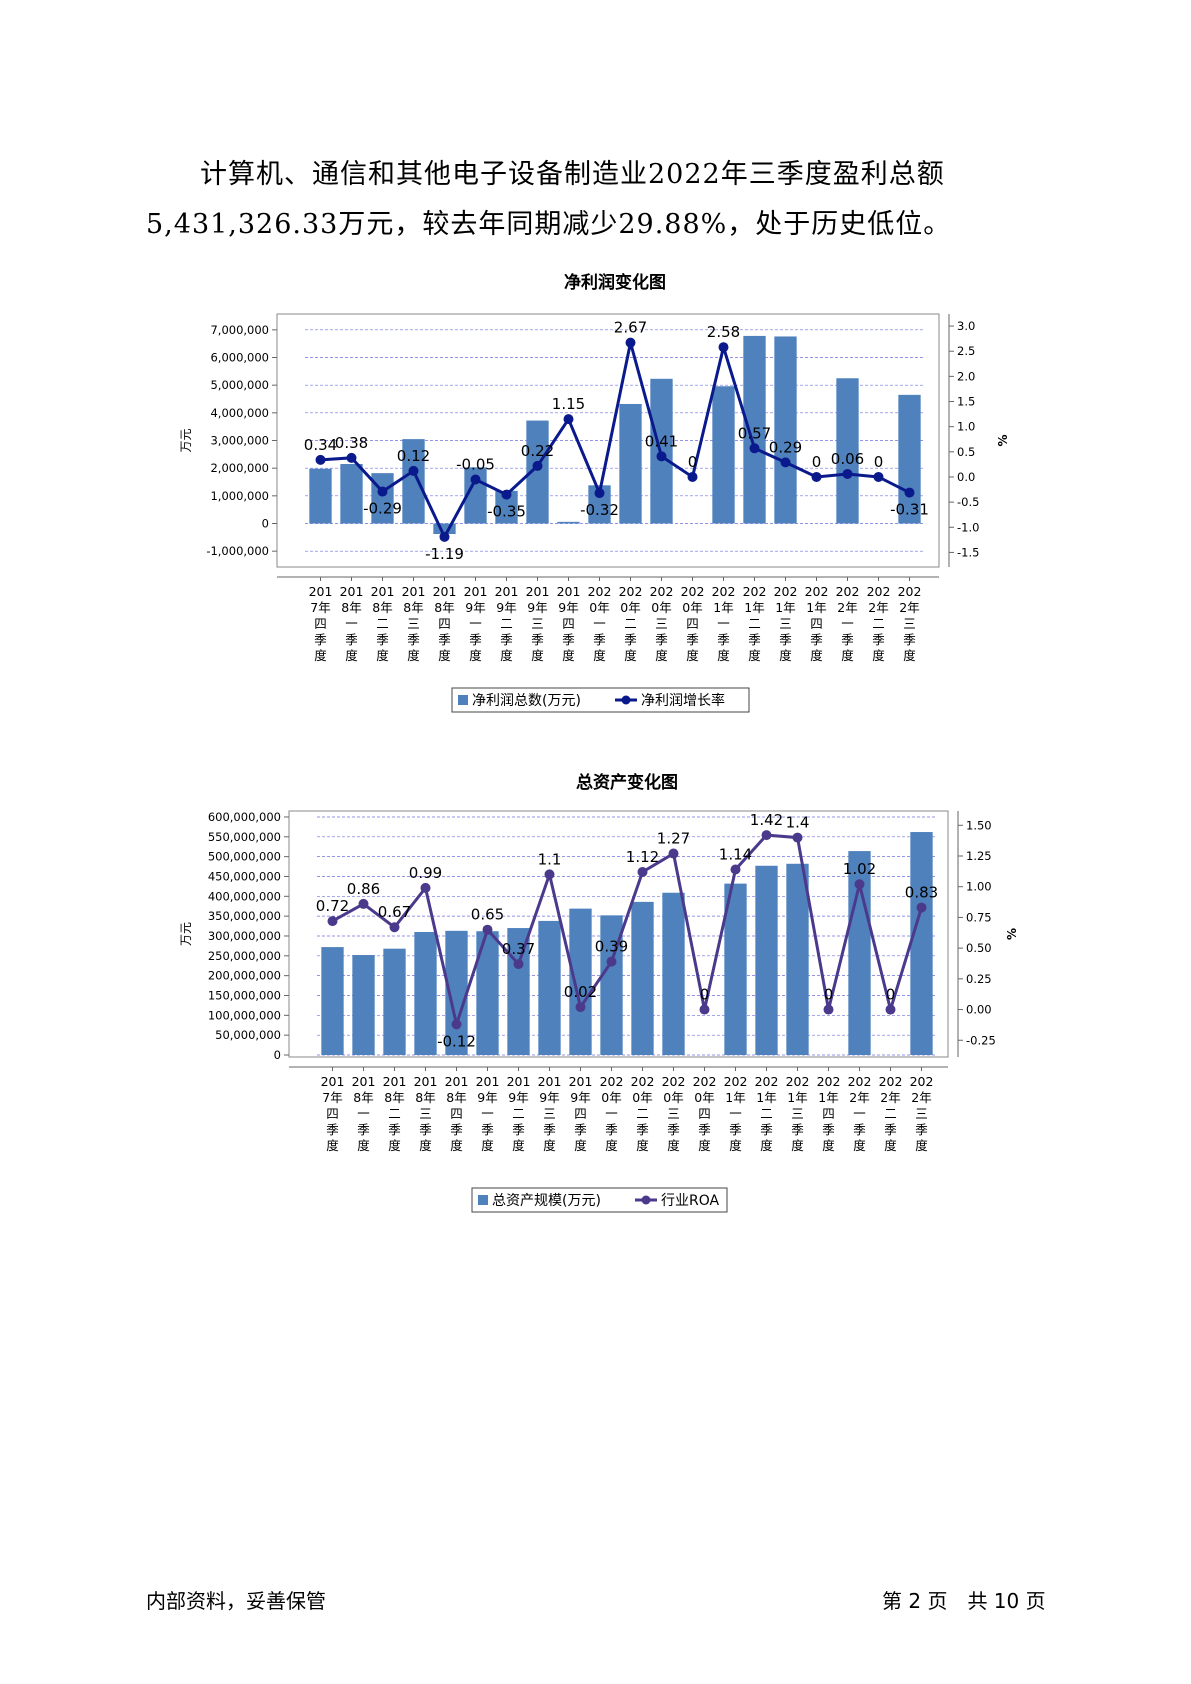  I want to click on assets-data-label: 0.72, so click(332, 906).